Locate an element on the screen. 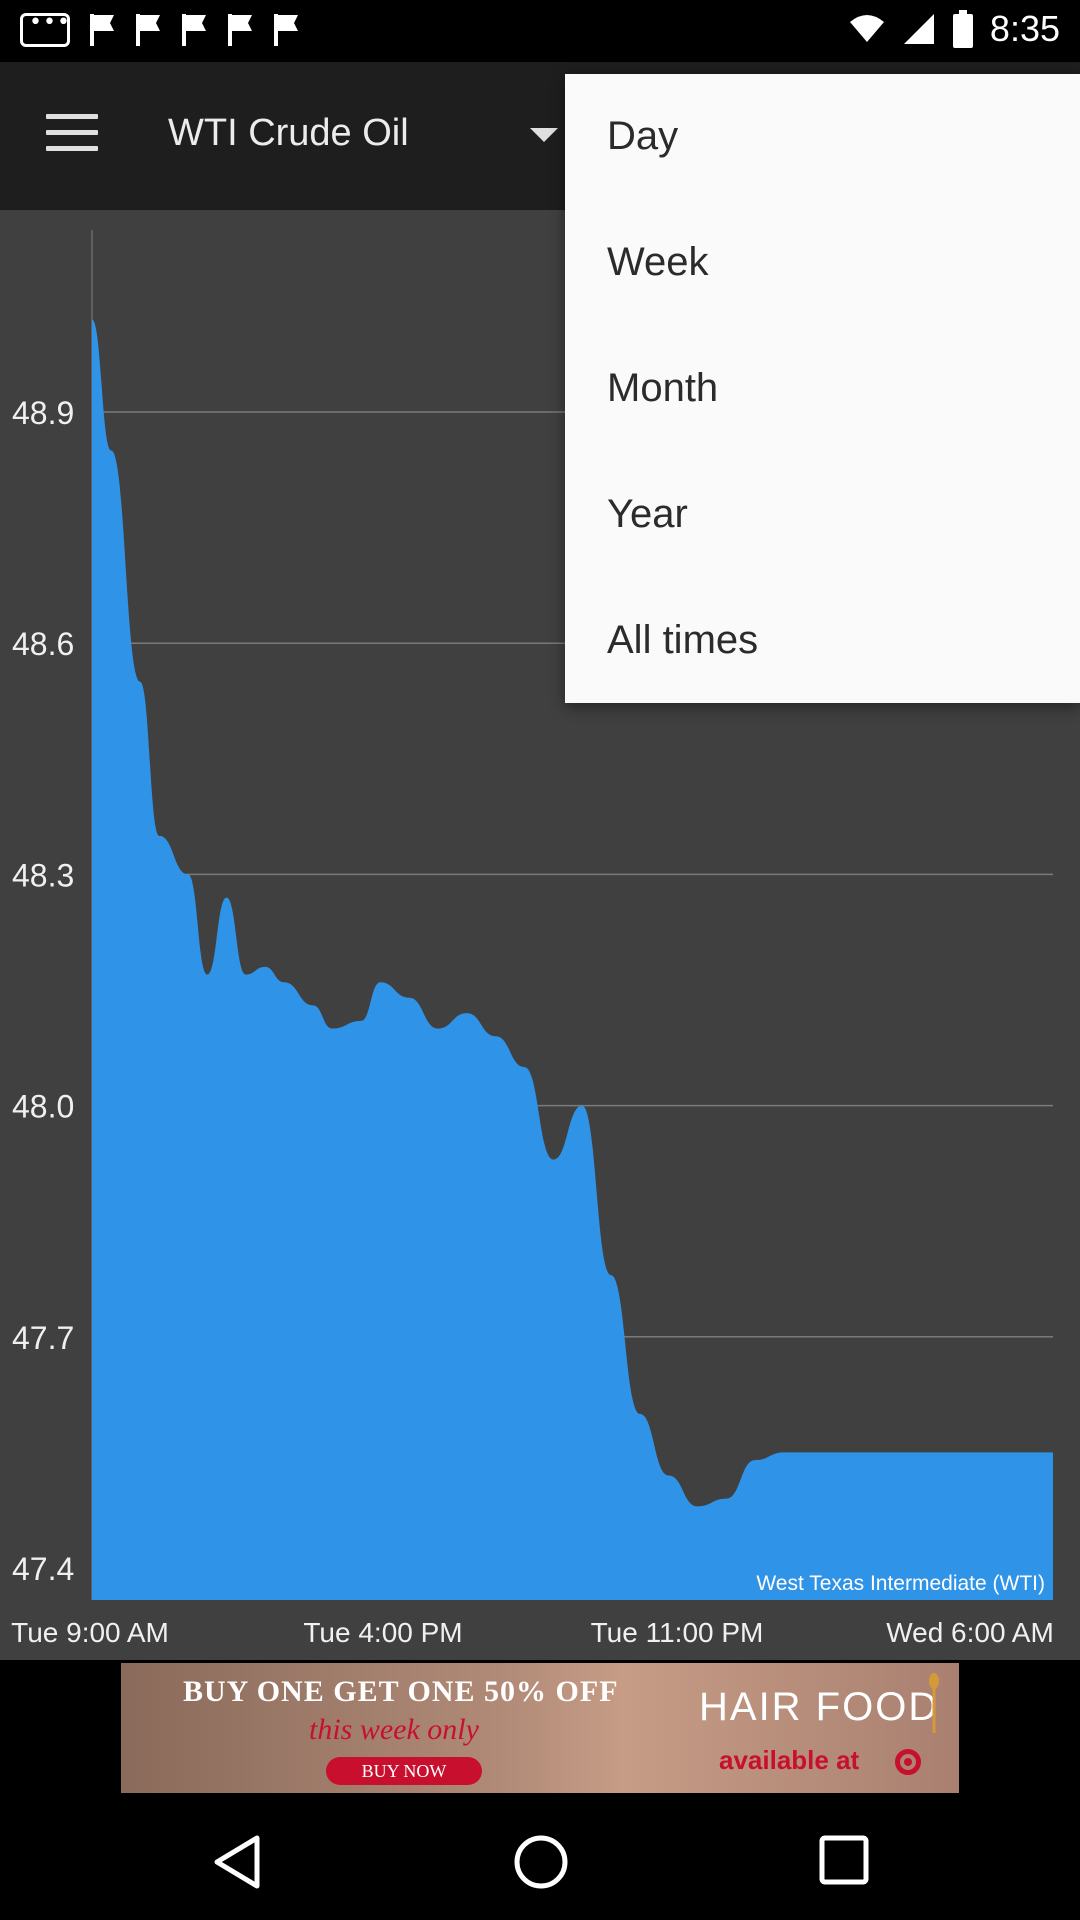 The width and height of the screenshot is (1080, 1920). menu-item-all-times: All times is located at coordinates (683, 640).